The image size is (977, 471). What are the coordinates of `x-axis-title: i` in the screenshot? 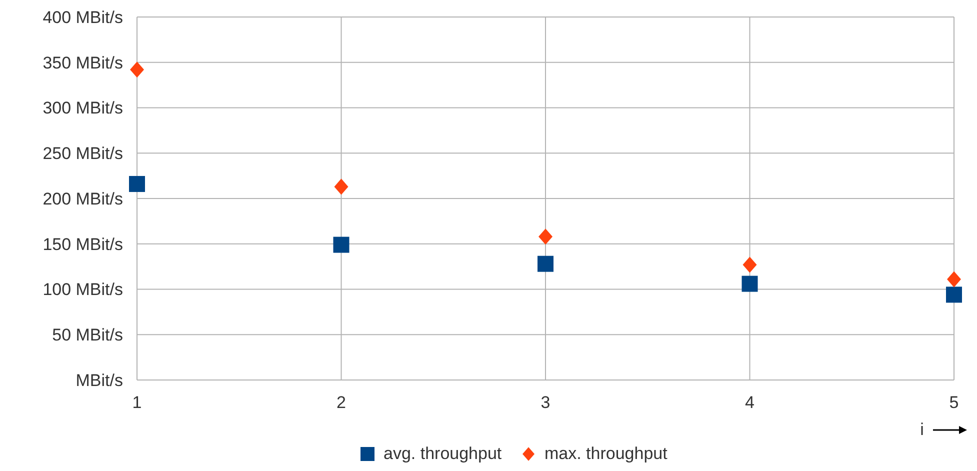 It's located at (922, 429).